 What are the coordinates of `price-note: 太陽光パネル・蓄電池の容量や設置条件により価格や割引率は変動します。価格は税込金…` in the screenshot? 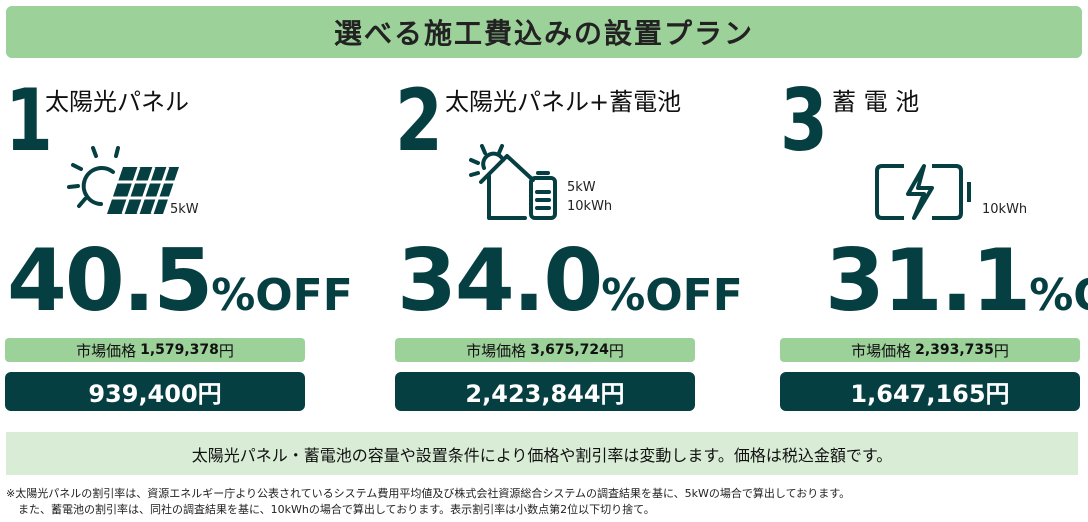 It's located at (542, 453).